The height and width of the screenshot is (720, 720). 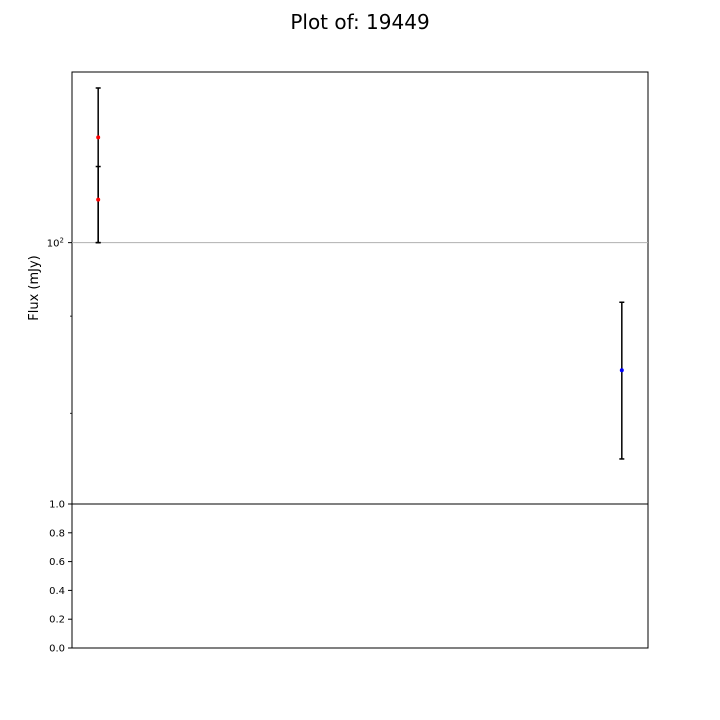 What do you see at coordinates (57, 649) in the screenshot?
I see `lower-y-tick-label: 0.0` at bounding box center [57, 649].